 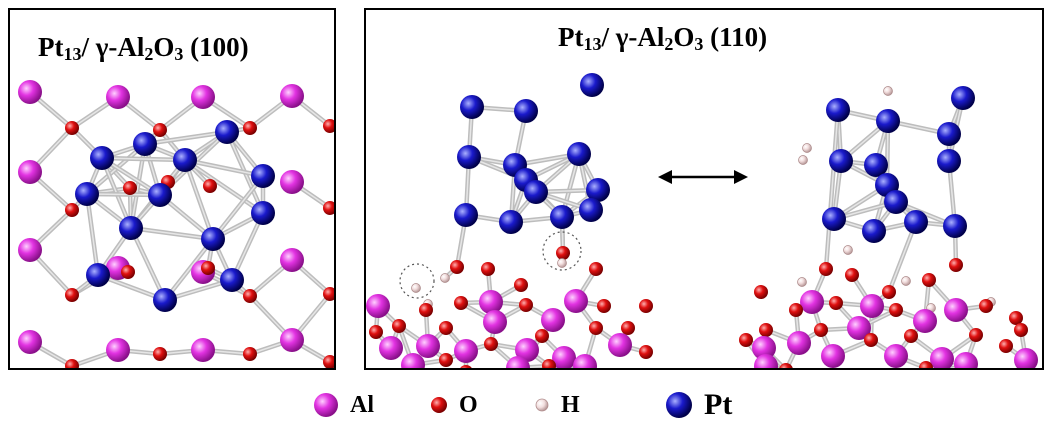 What do you see at coordinates (679, 405) in the screenshot?
I see `pt-atom-icon` at bounding box center [679, 405].